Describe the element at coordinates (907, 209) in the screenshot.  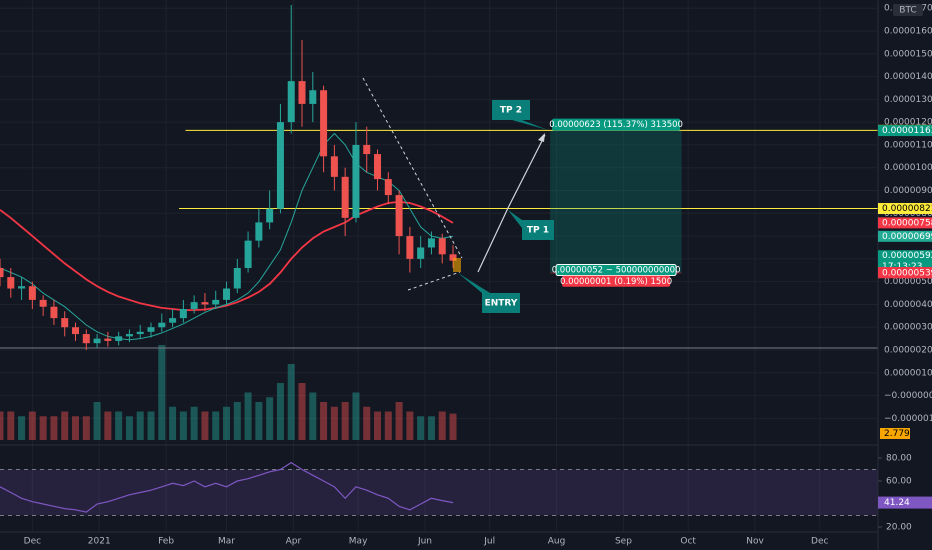
I see `price-badge-label: 0.00000821` at that location.